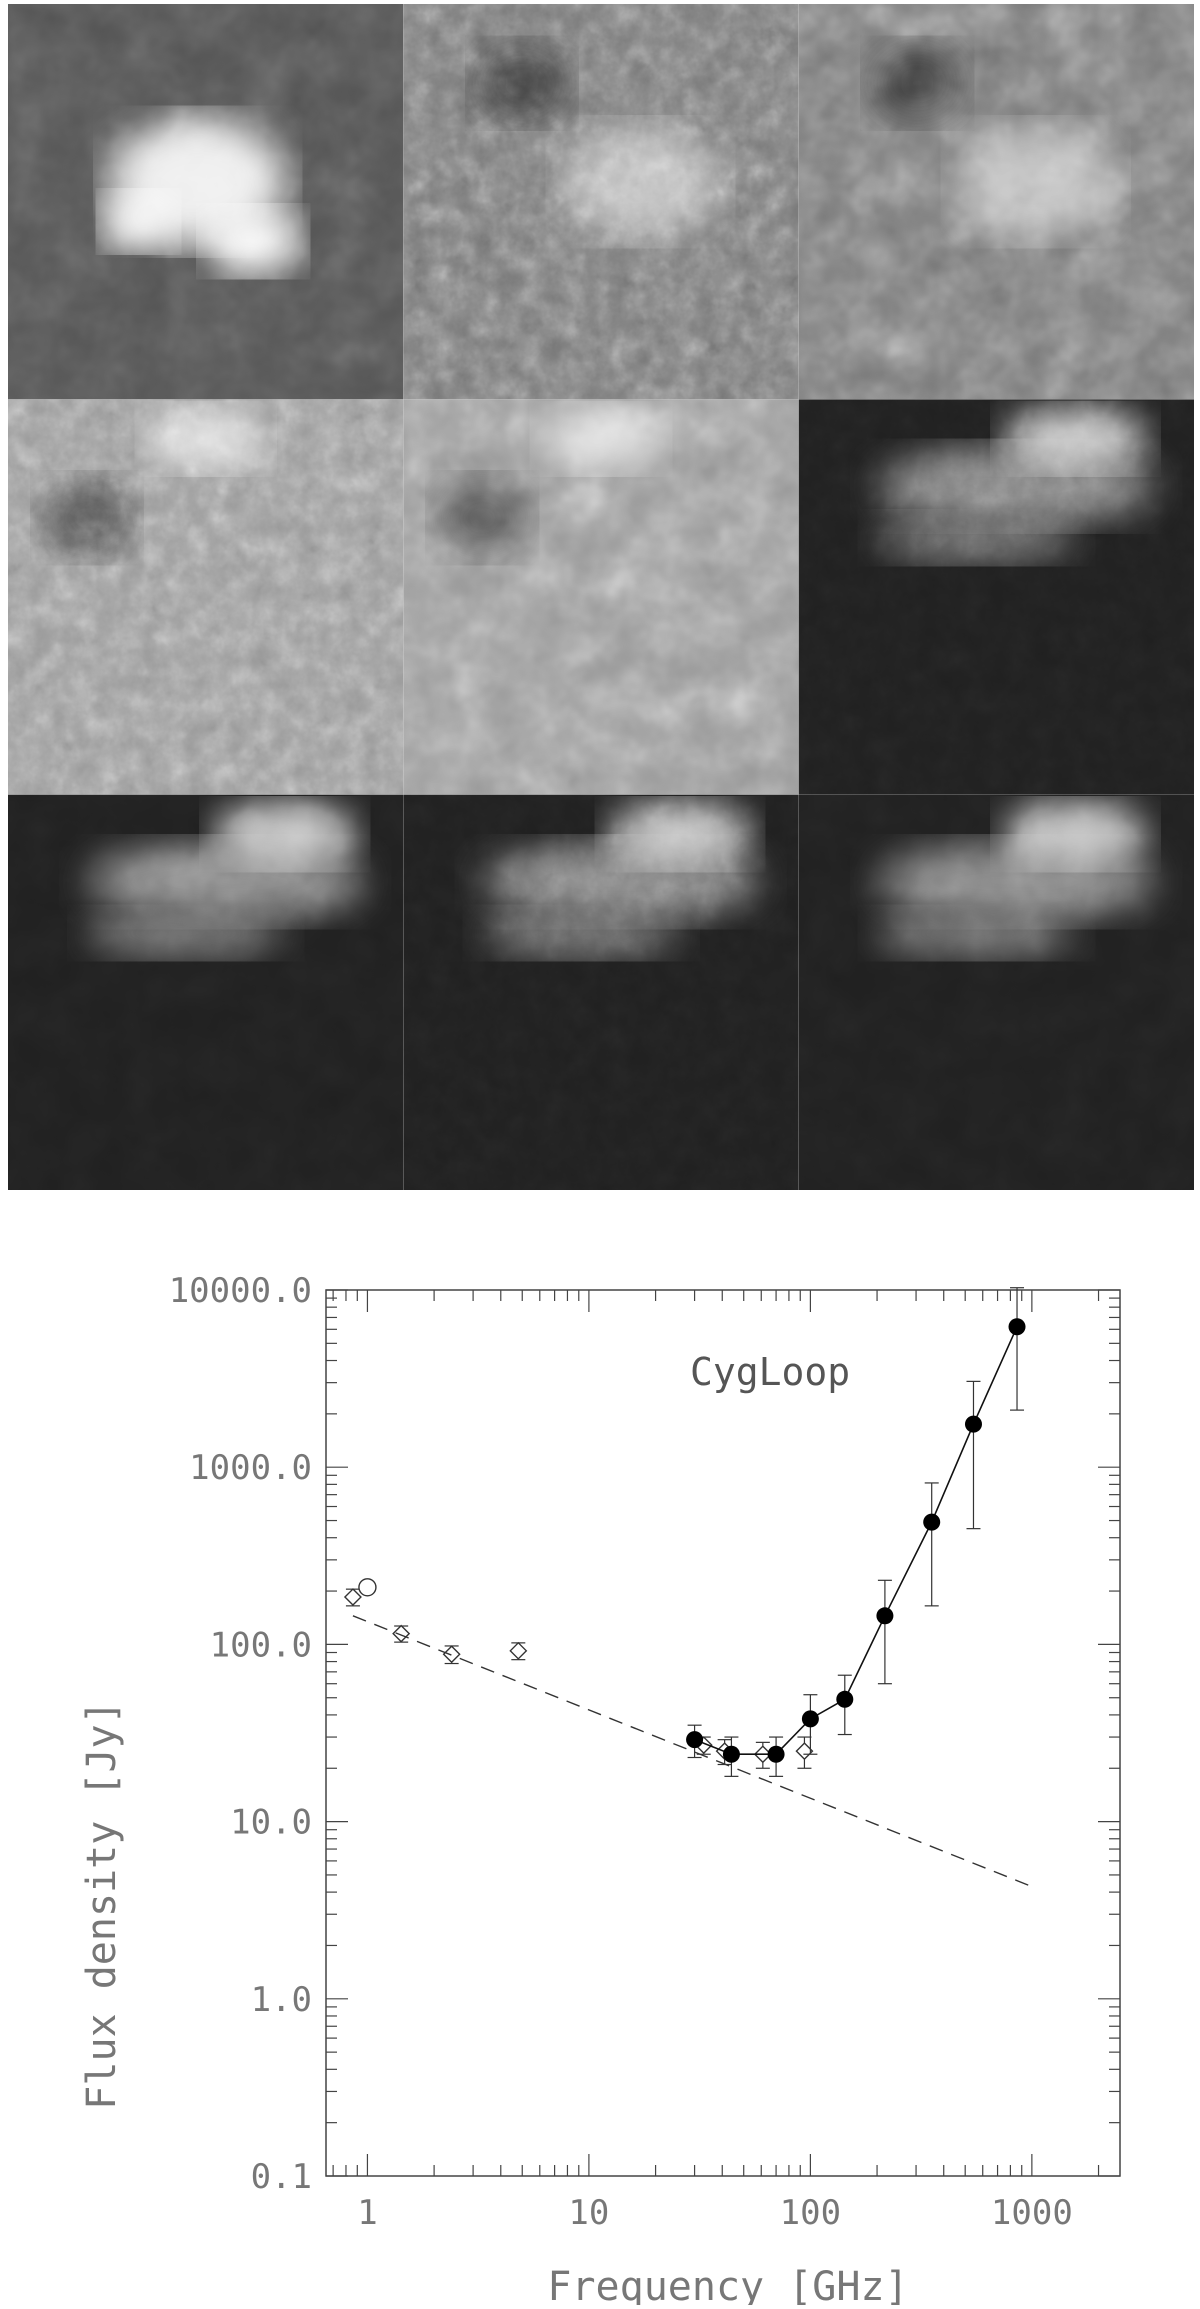 The image size is (1200, 2309). Describe the element at coordinates (996, 597) in the screenshot. I see `map-panel-p6` at that location.